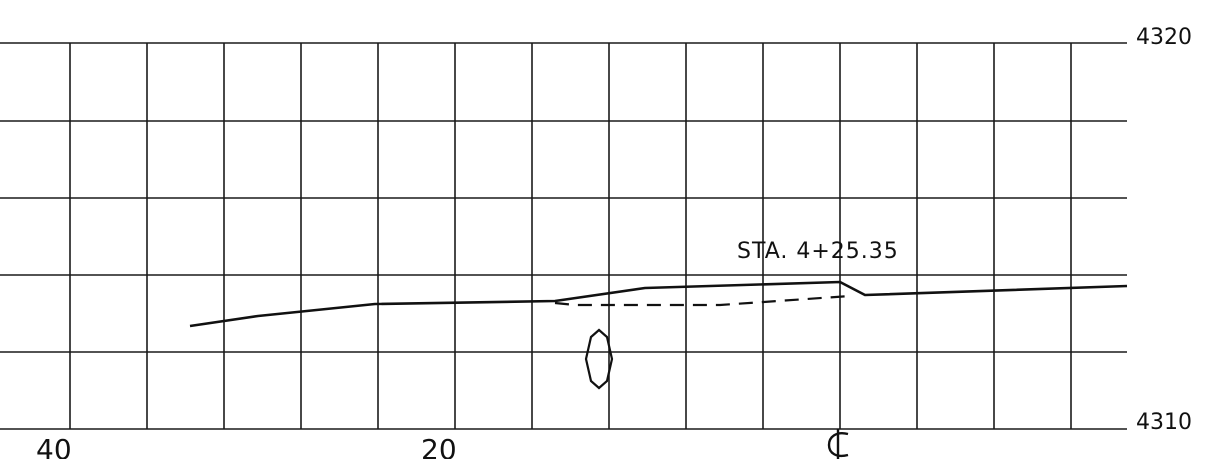 Image resolution: width=1210 pixels, height=459 pixels. What do you see at coordinates (599, 359) in the screenshot?
I see `pipe-section-symbol` at bounding box center [599, 359].